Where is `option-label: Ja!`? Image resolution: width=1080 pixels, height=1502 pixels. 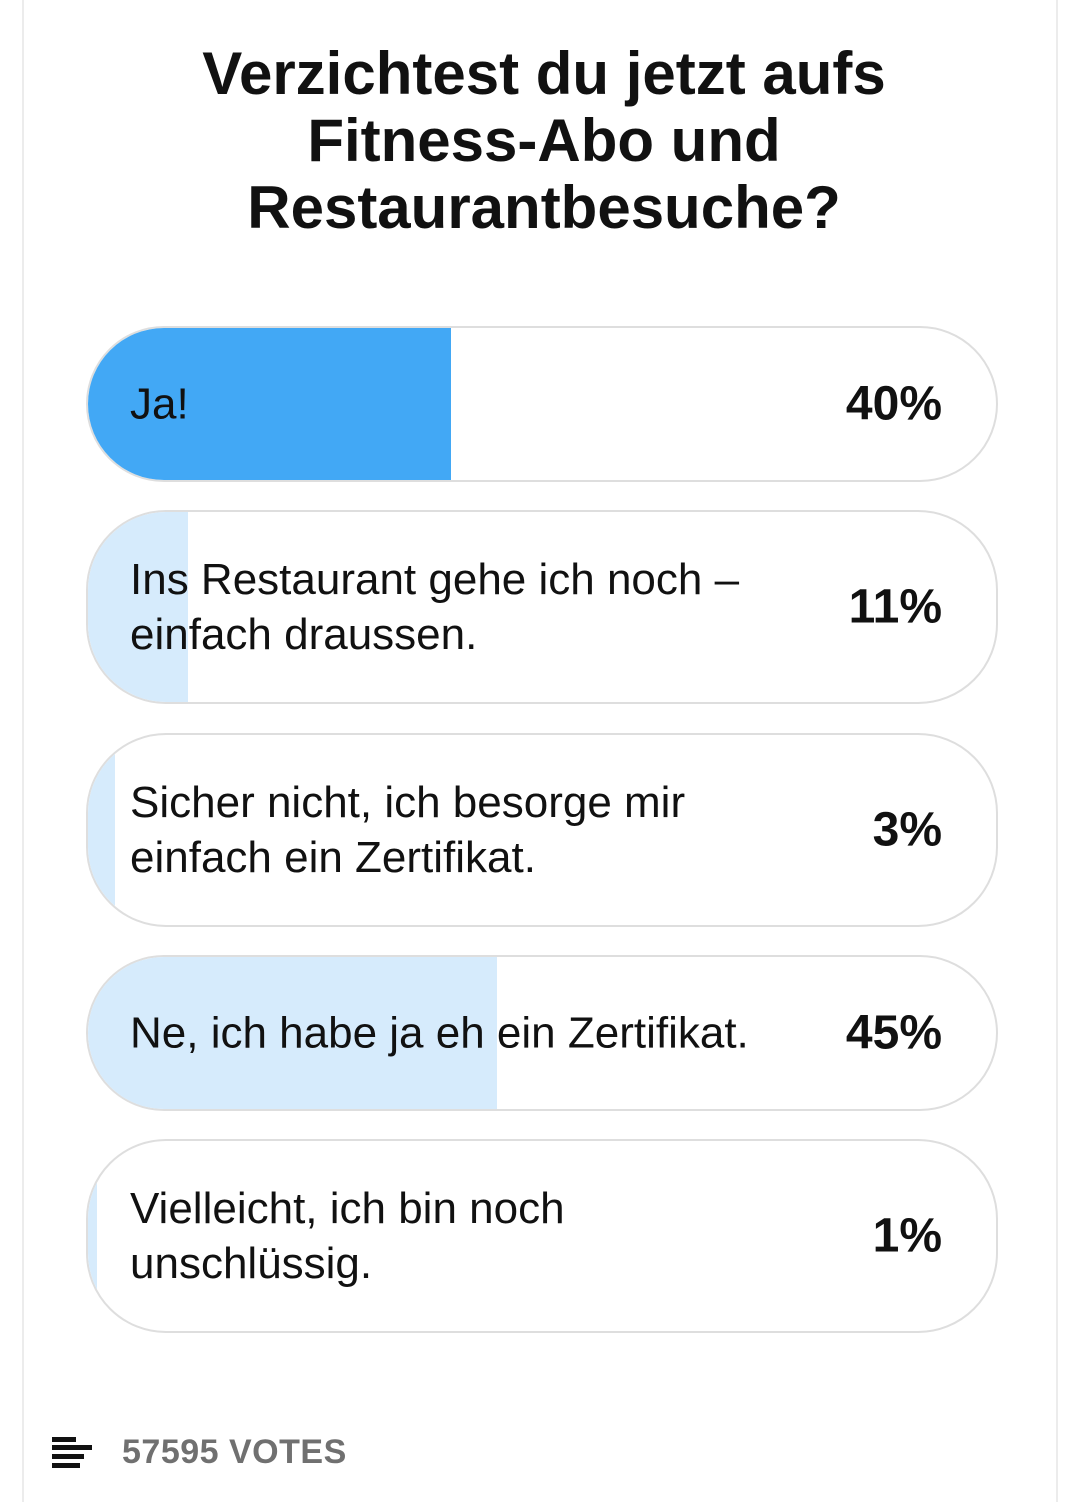
option-label: Ja! is located at coordinates (159, 404).